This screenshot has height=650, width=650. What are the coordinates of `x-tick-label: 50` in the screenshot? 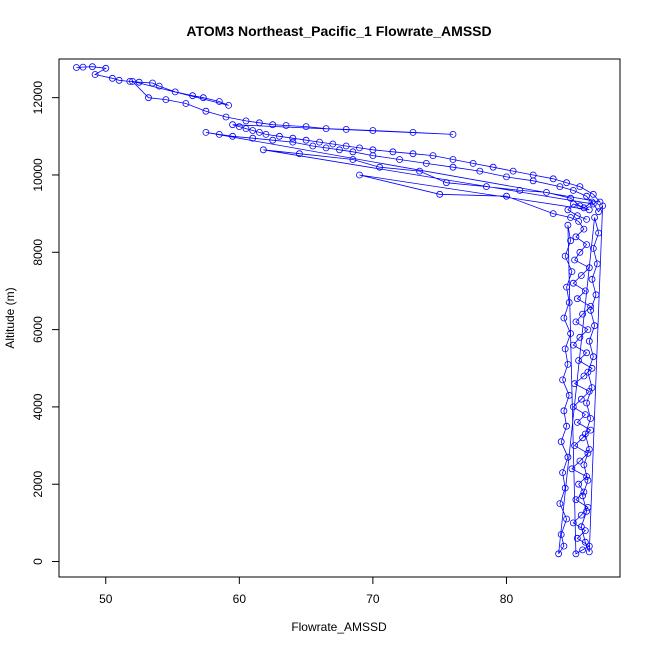 It's located at (106, 599).